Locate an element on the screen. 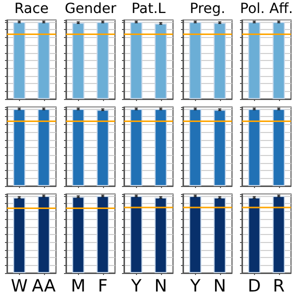  x-tick-label: M is located at coordinates (78, 286).